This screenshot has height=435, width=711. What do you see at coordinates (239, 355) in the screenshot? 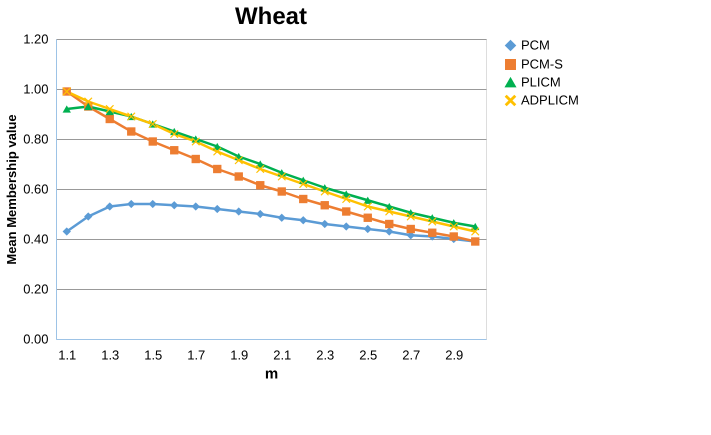
I see `x-tick-label: 1.9` at bounding box center [239, 355].